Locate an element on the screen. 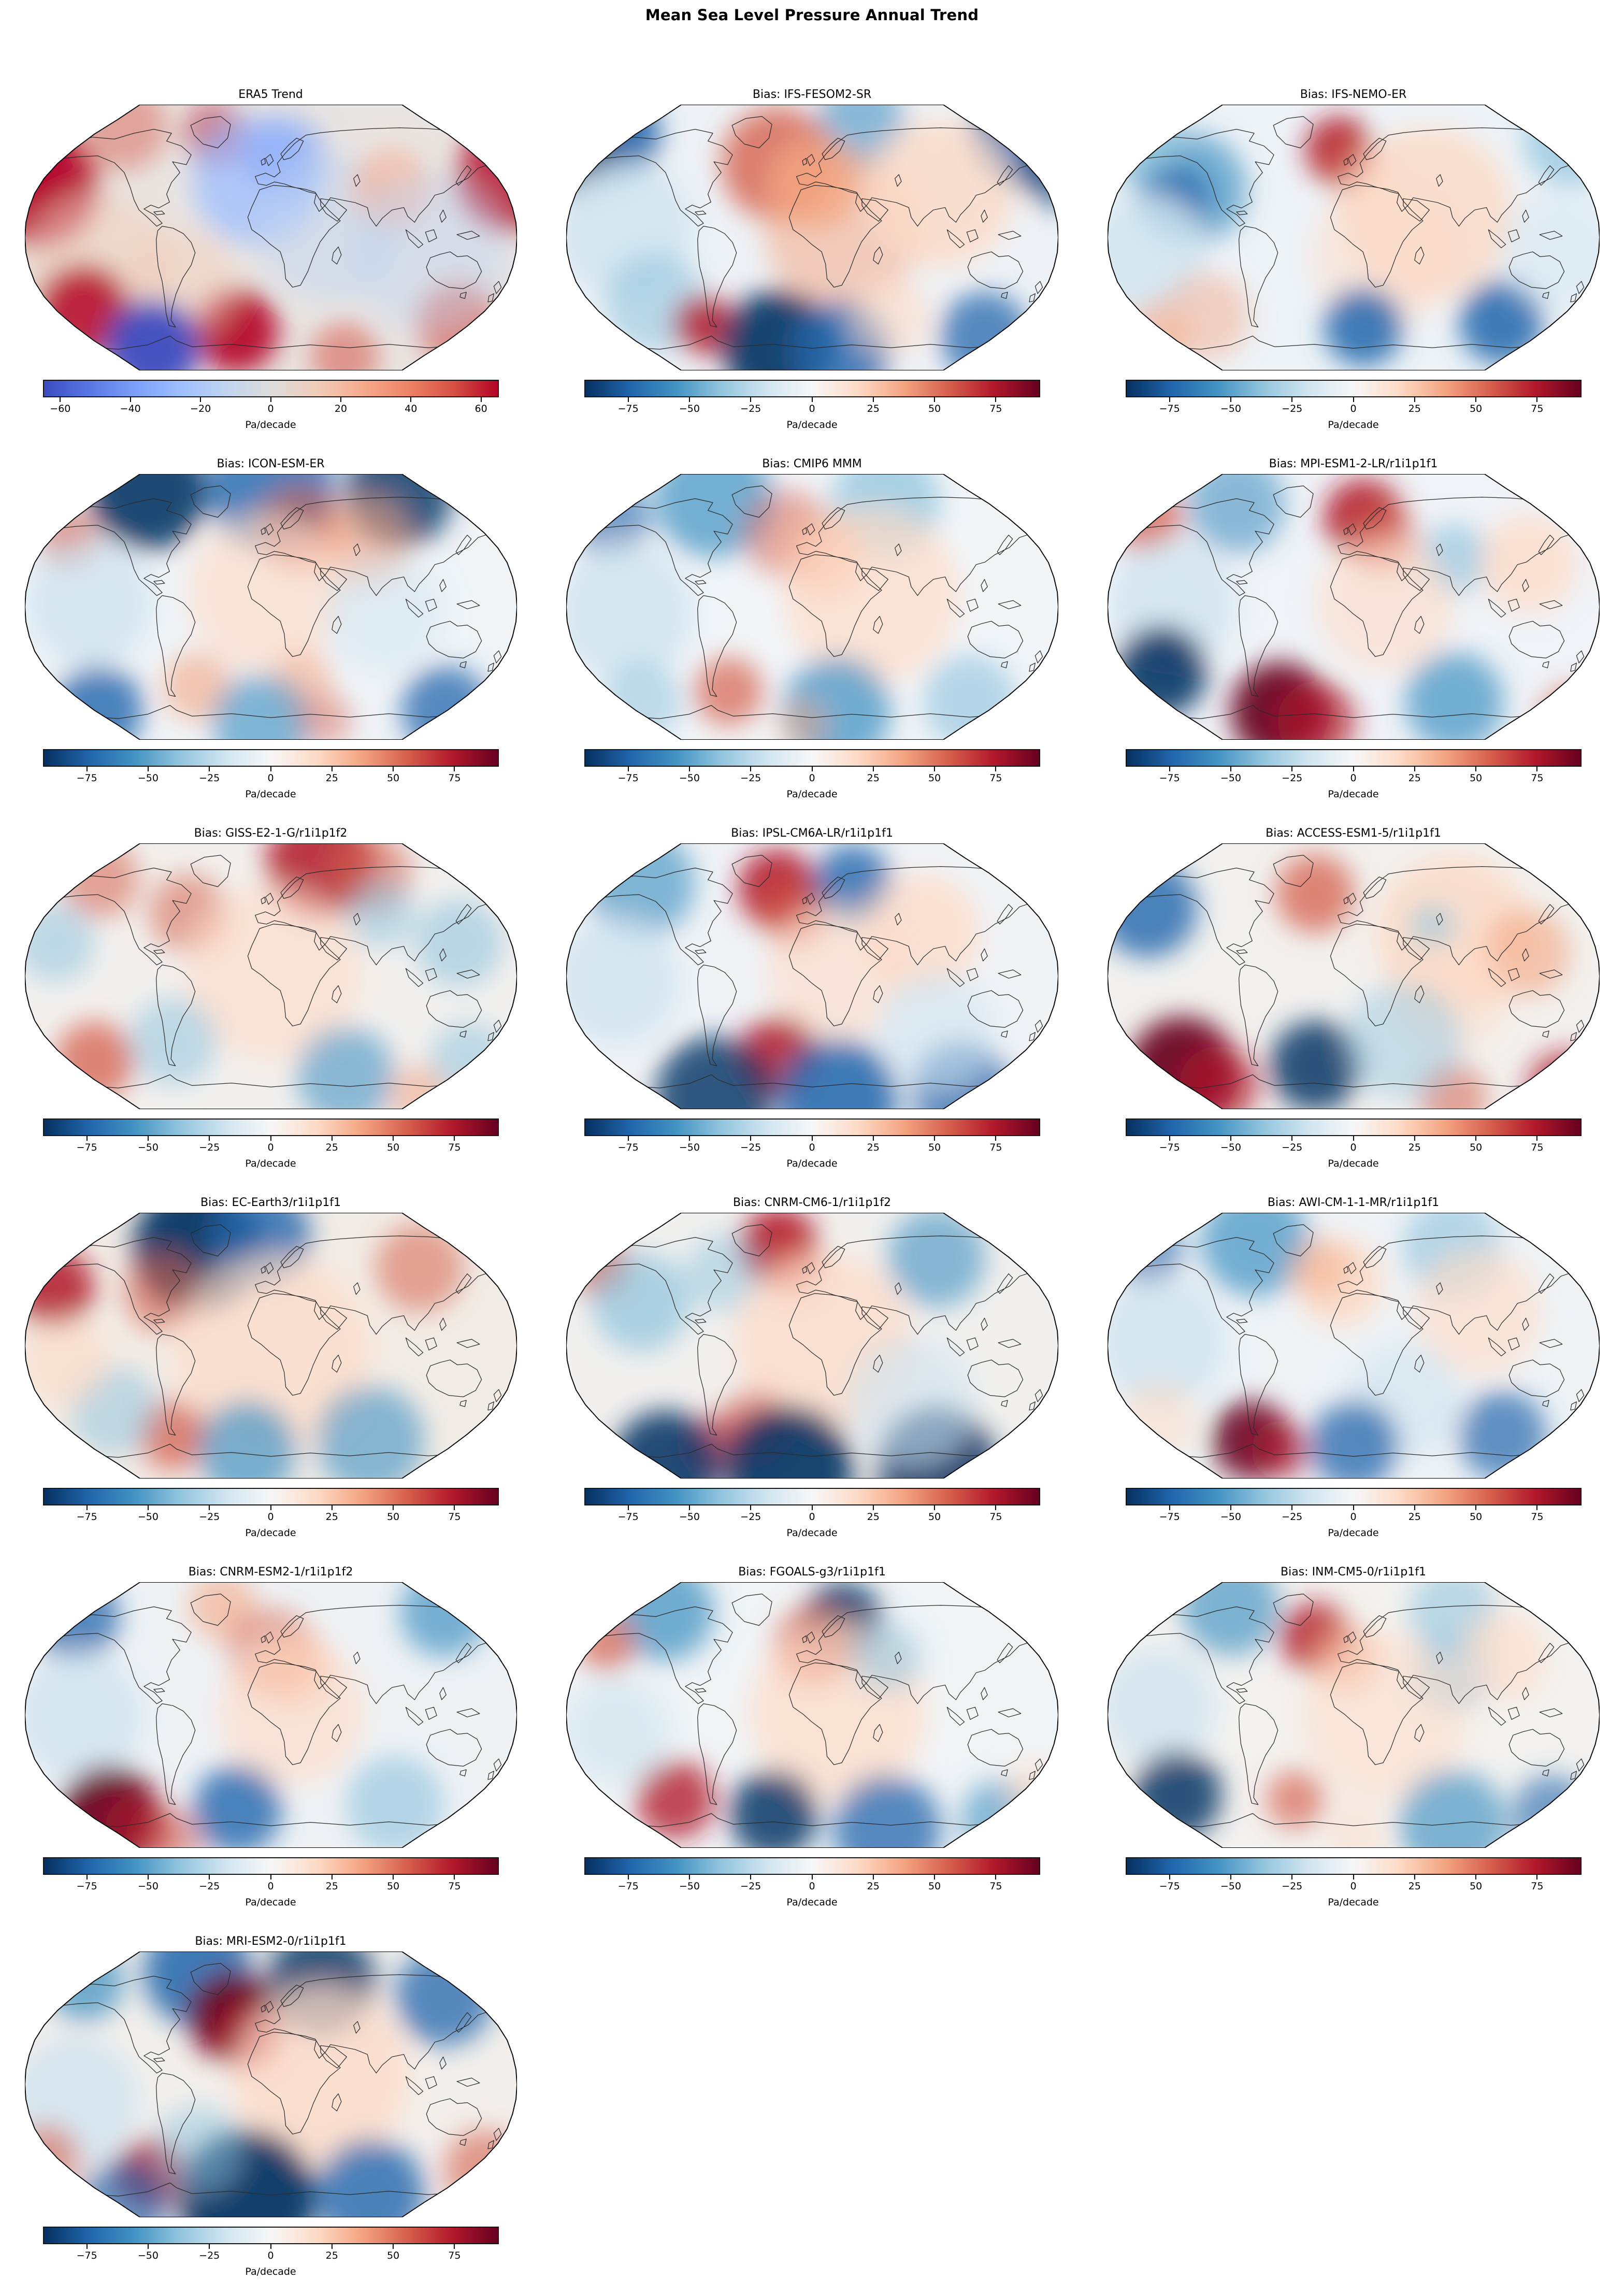  figure-title: Mean Sea Level Pressure Annual Trend is located at coordinates (812, 15).